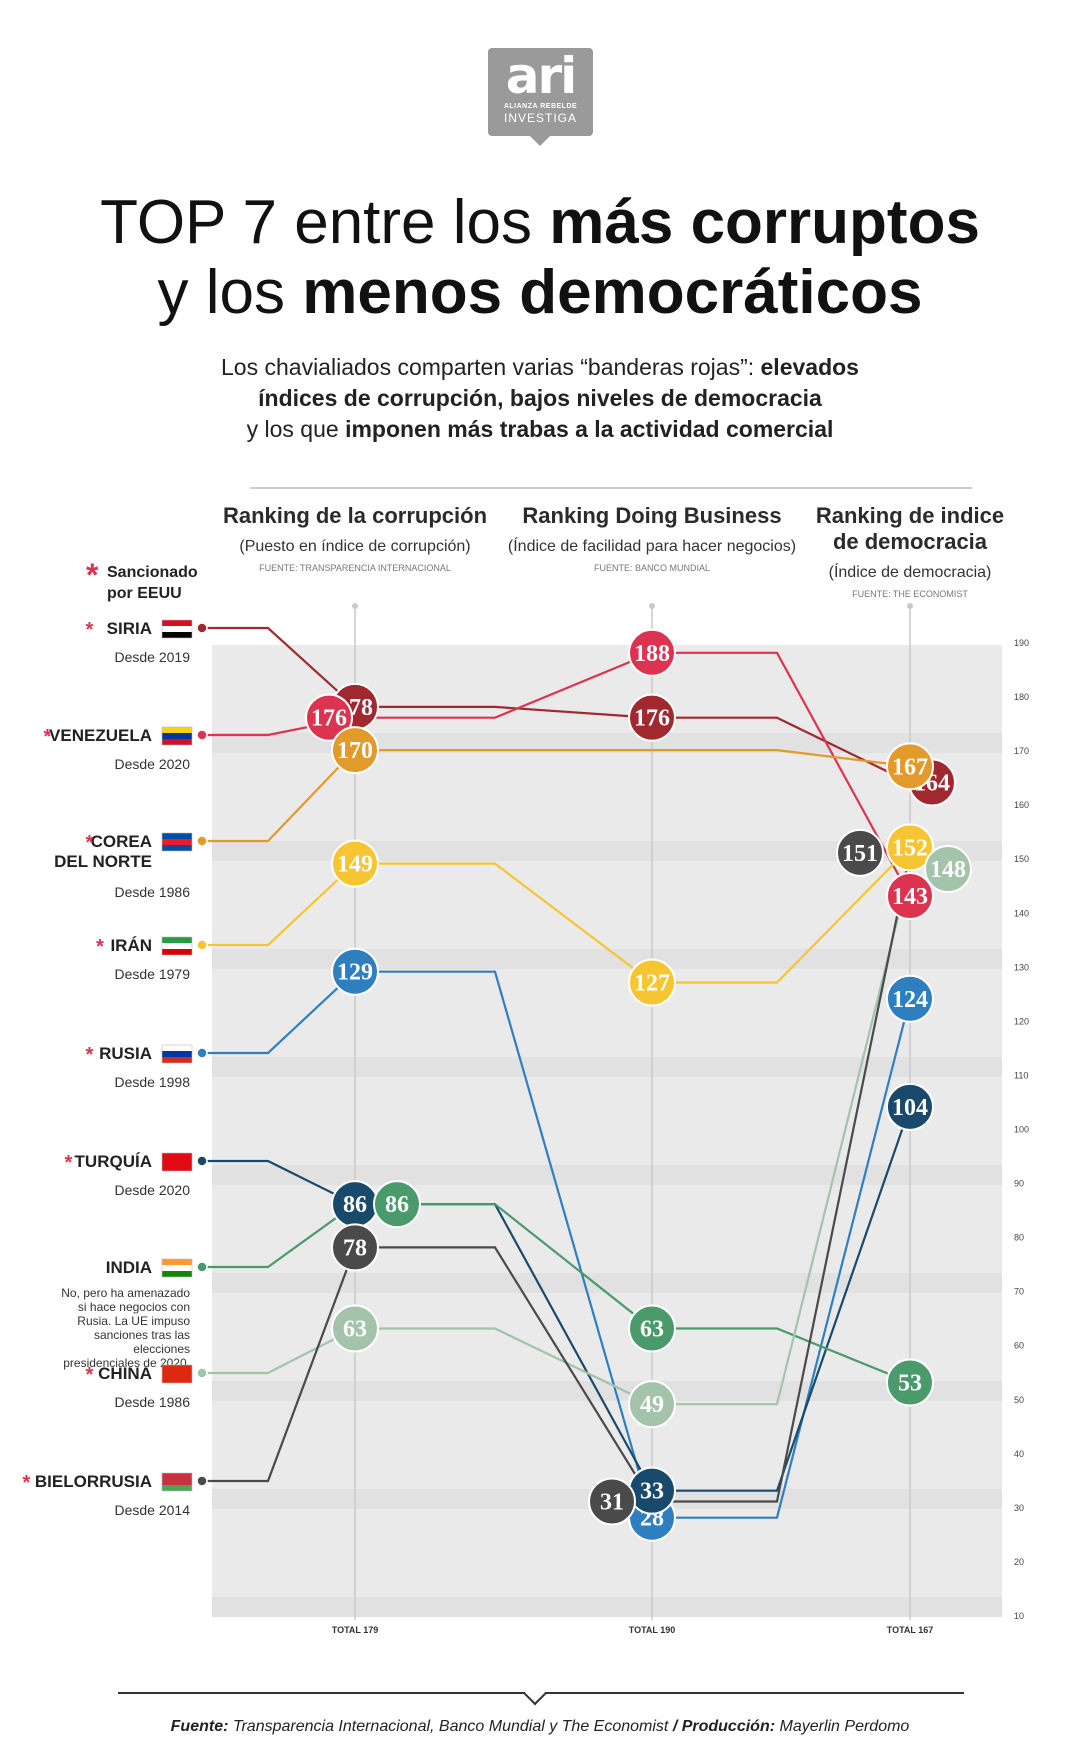  I want to click on value-label: 49, so click(652, 1405).